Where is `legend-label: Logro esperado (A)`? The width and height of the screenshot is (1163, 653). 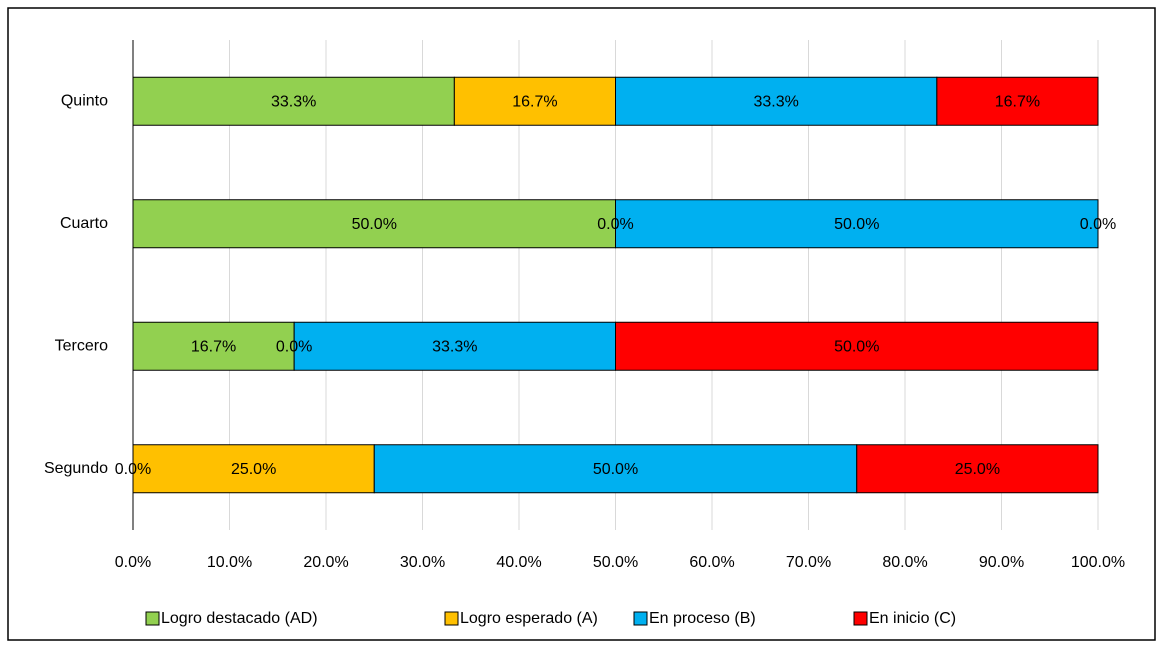
legend-label: Logro esperado (A) is located at coordinates (529, 618).